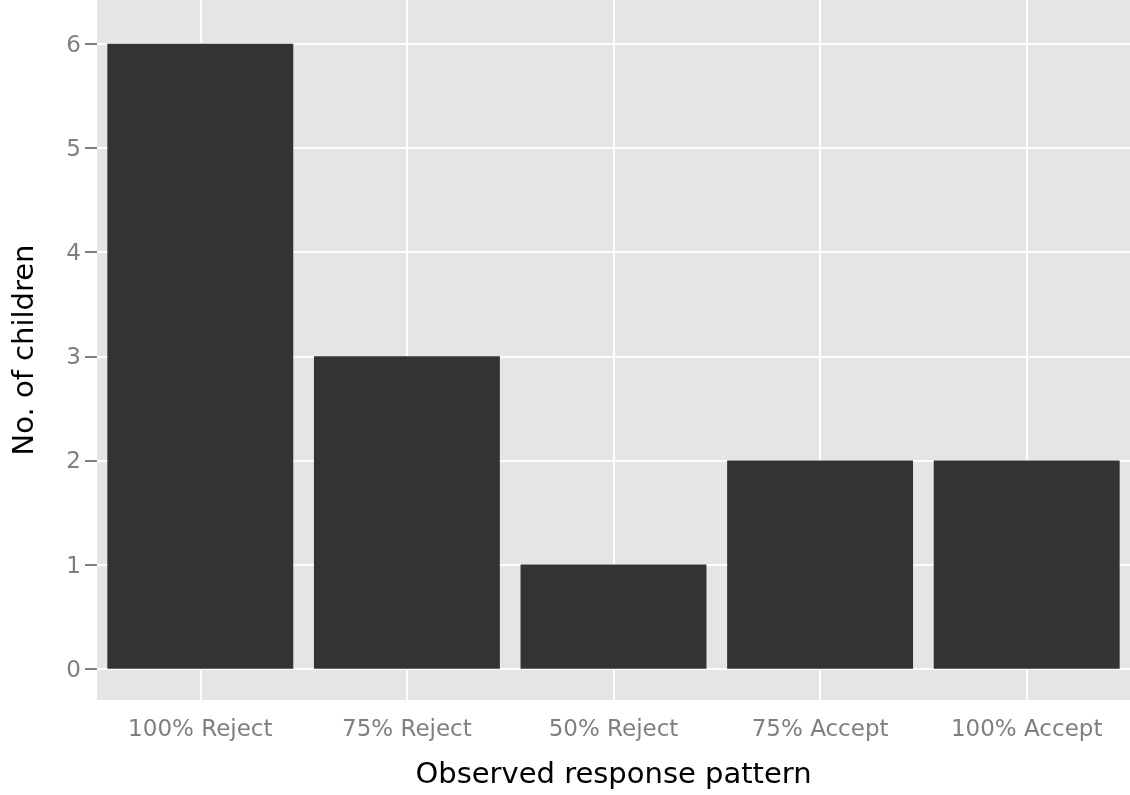 The width and height of the screenshot is (1130, 795). I want to click on y-tick-label: 5, so click(73, 147).